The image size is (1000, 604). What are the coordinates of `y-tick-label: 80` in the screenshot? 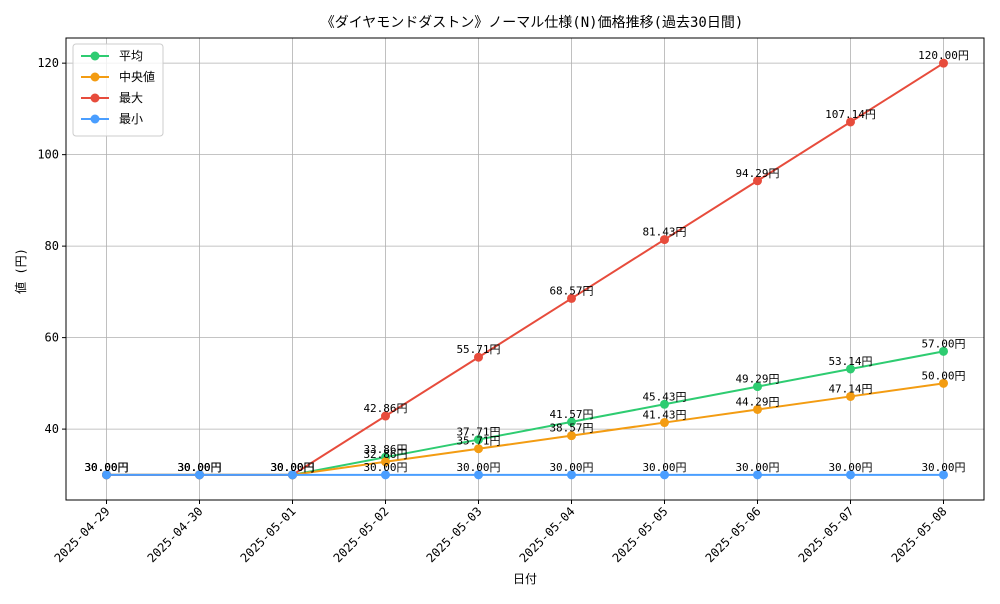 It's located at (52, 246).